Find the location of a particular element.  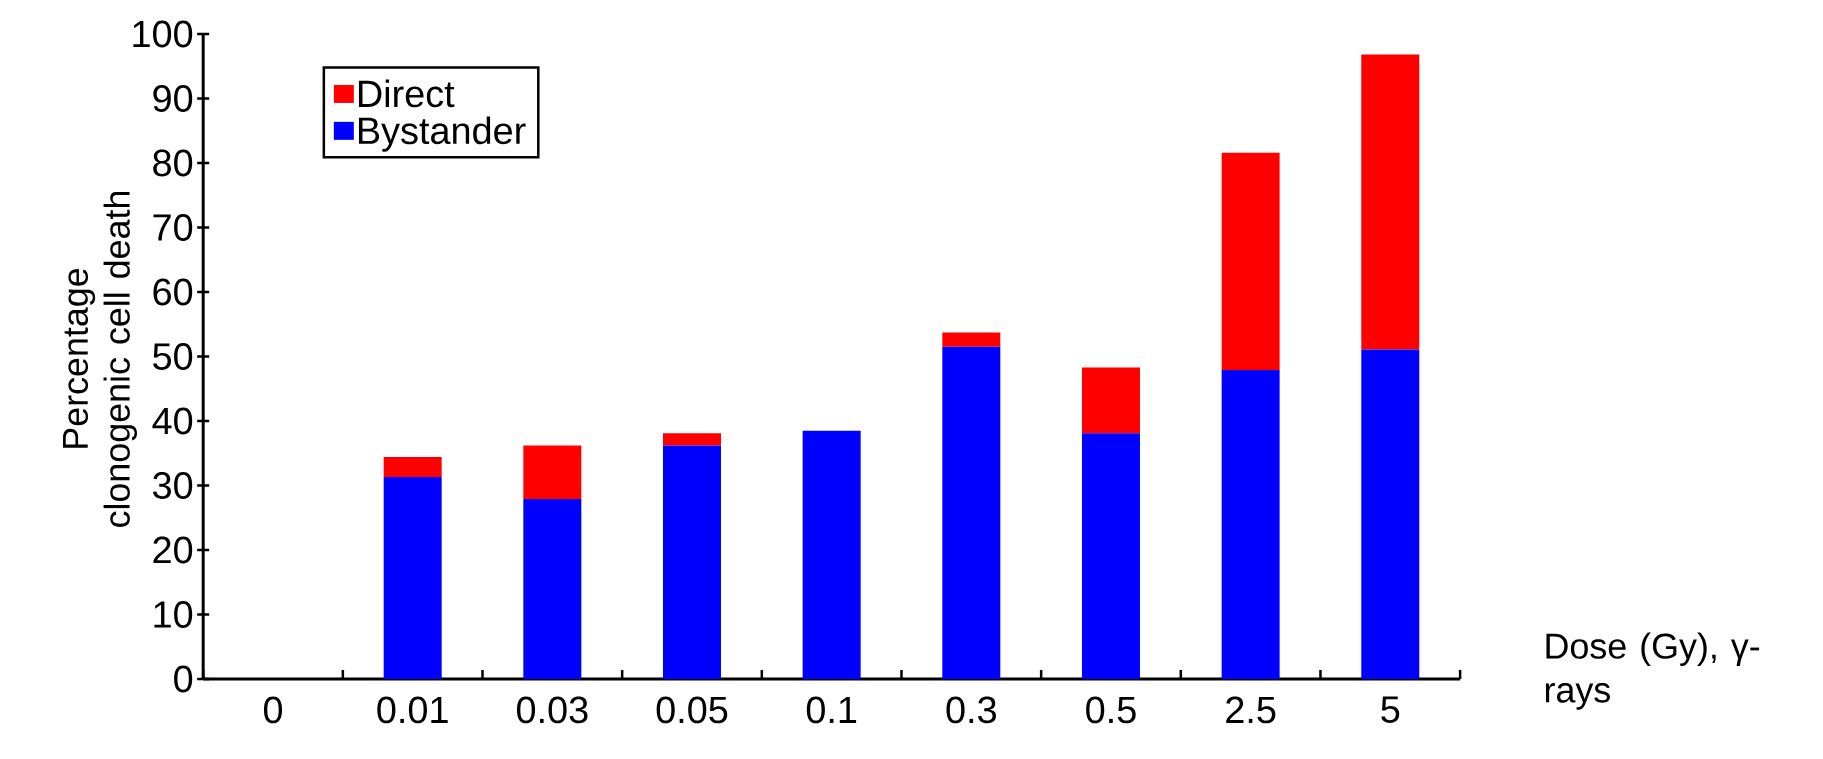

y-tick-label: 90 is located at coordinates (173, 98).